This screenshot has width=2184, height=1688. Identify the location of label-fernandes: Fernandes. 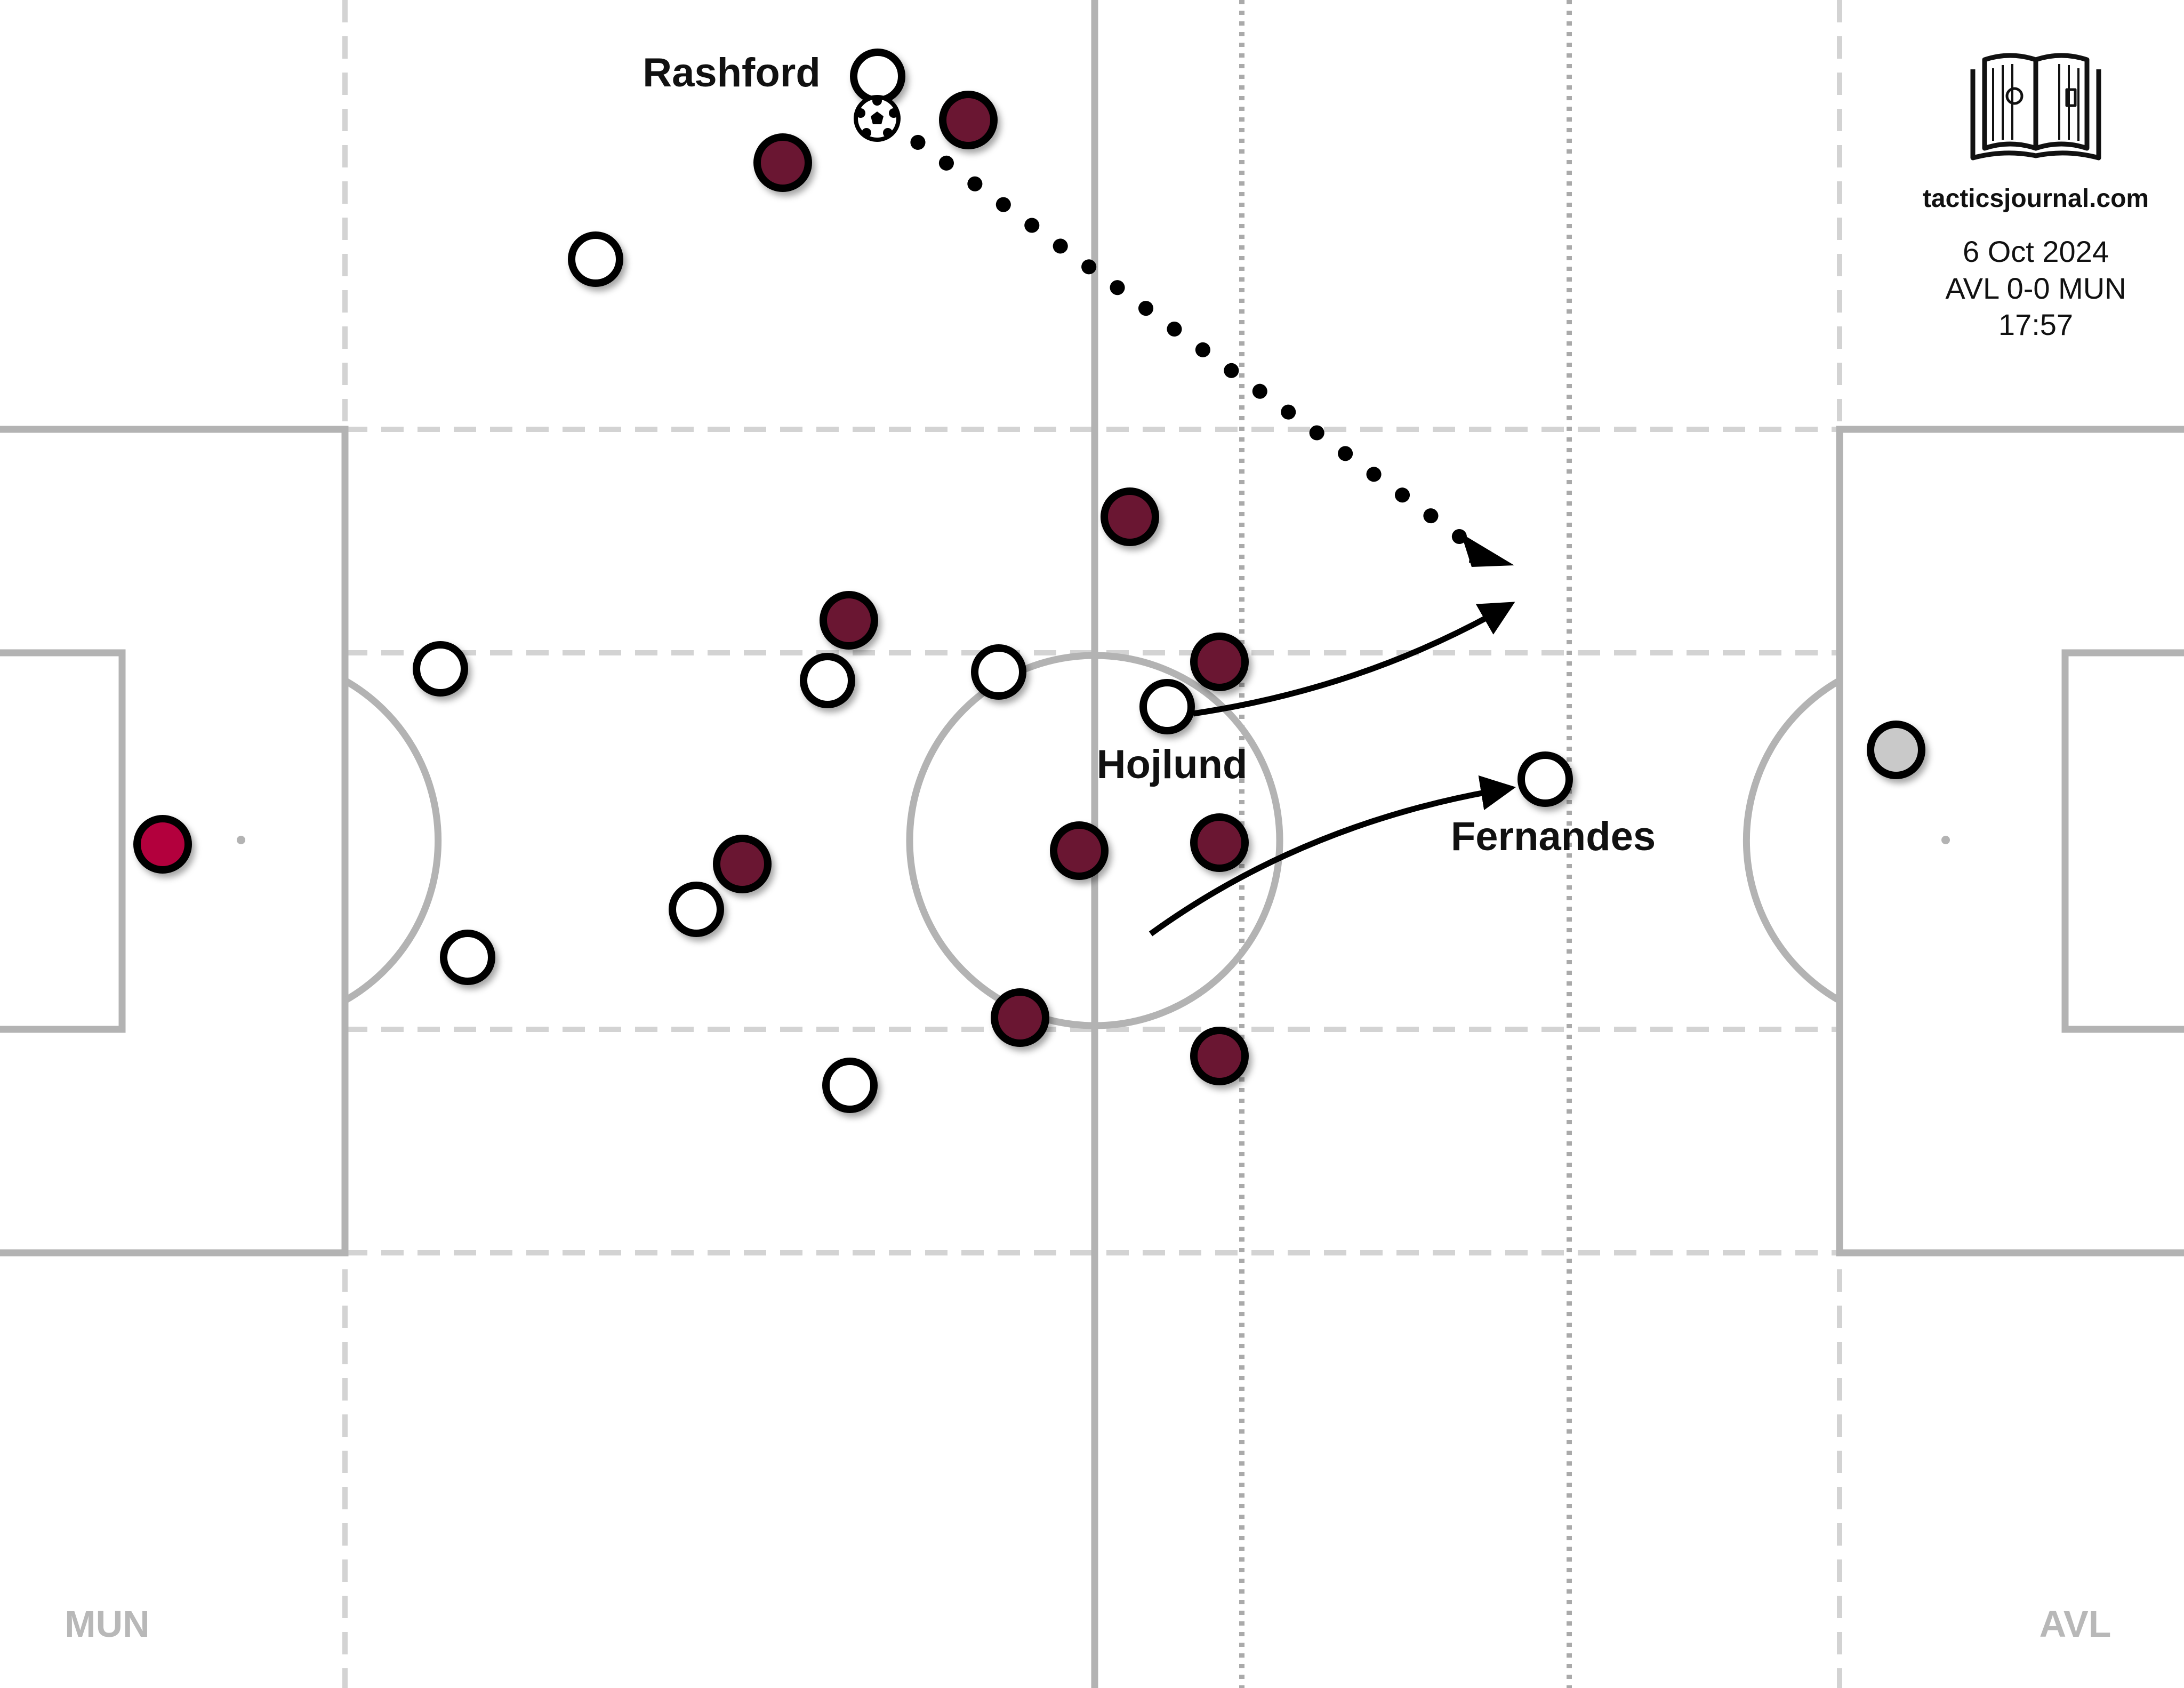
(1553, 836).